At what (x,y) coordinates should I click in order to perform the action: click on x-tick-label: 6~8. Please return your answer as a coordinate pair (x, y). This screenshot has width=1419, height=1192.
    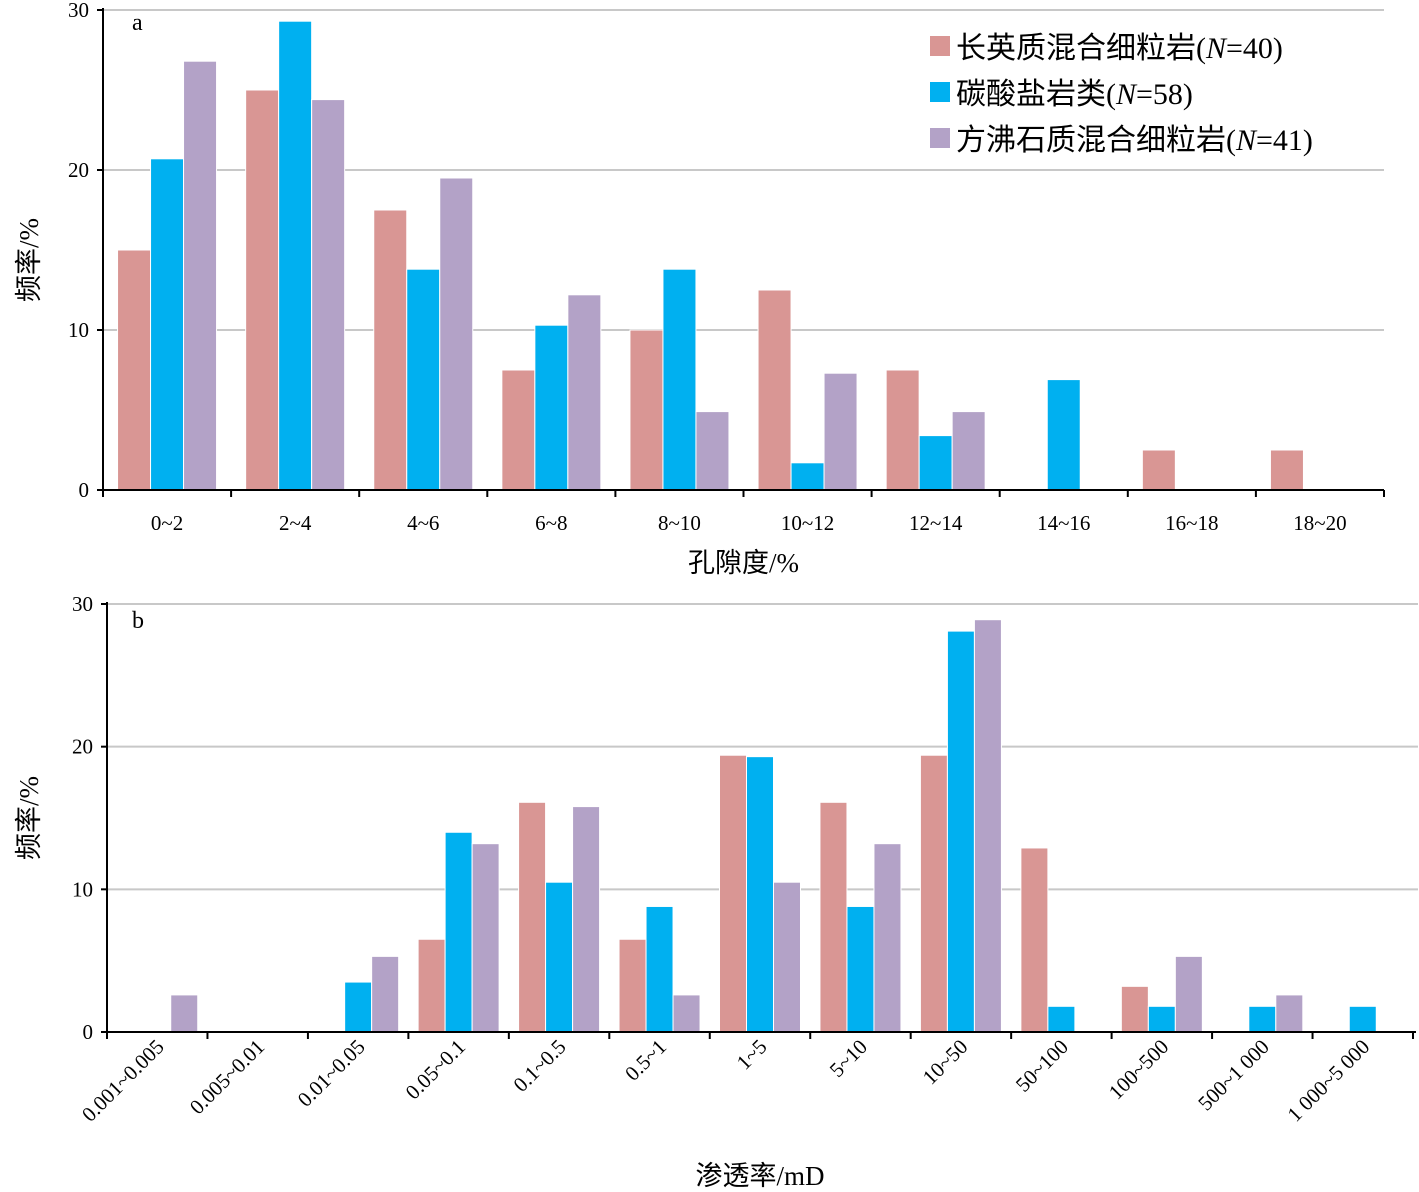
    Looking at the image, I should click on (551, 523).